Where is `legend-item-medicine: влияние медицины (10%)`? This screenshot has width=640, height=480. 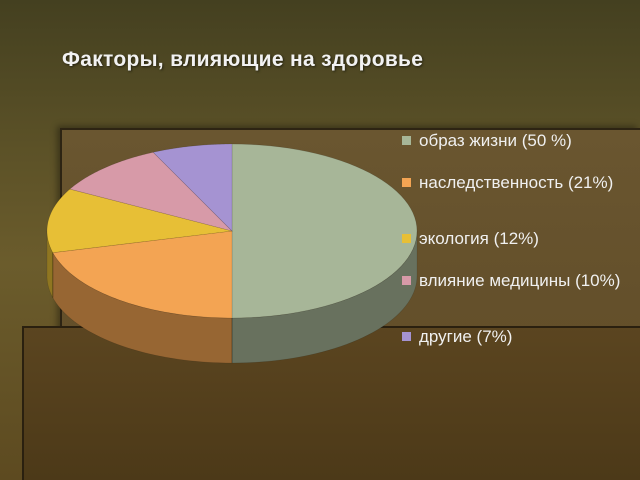 legend-item-medicine: влияние медицины (10%) is located at coordinates (515, 298).